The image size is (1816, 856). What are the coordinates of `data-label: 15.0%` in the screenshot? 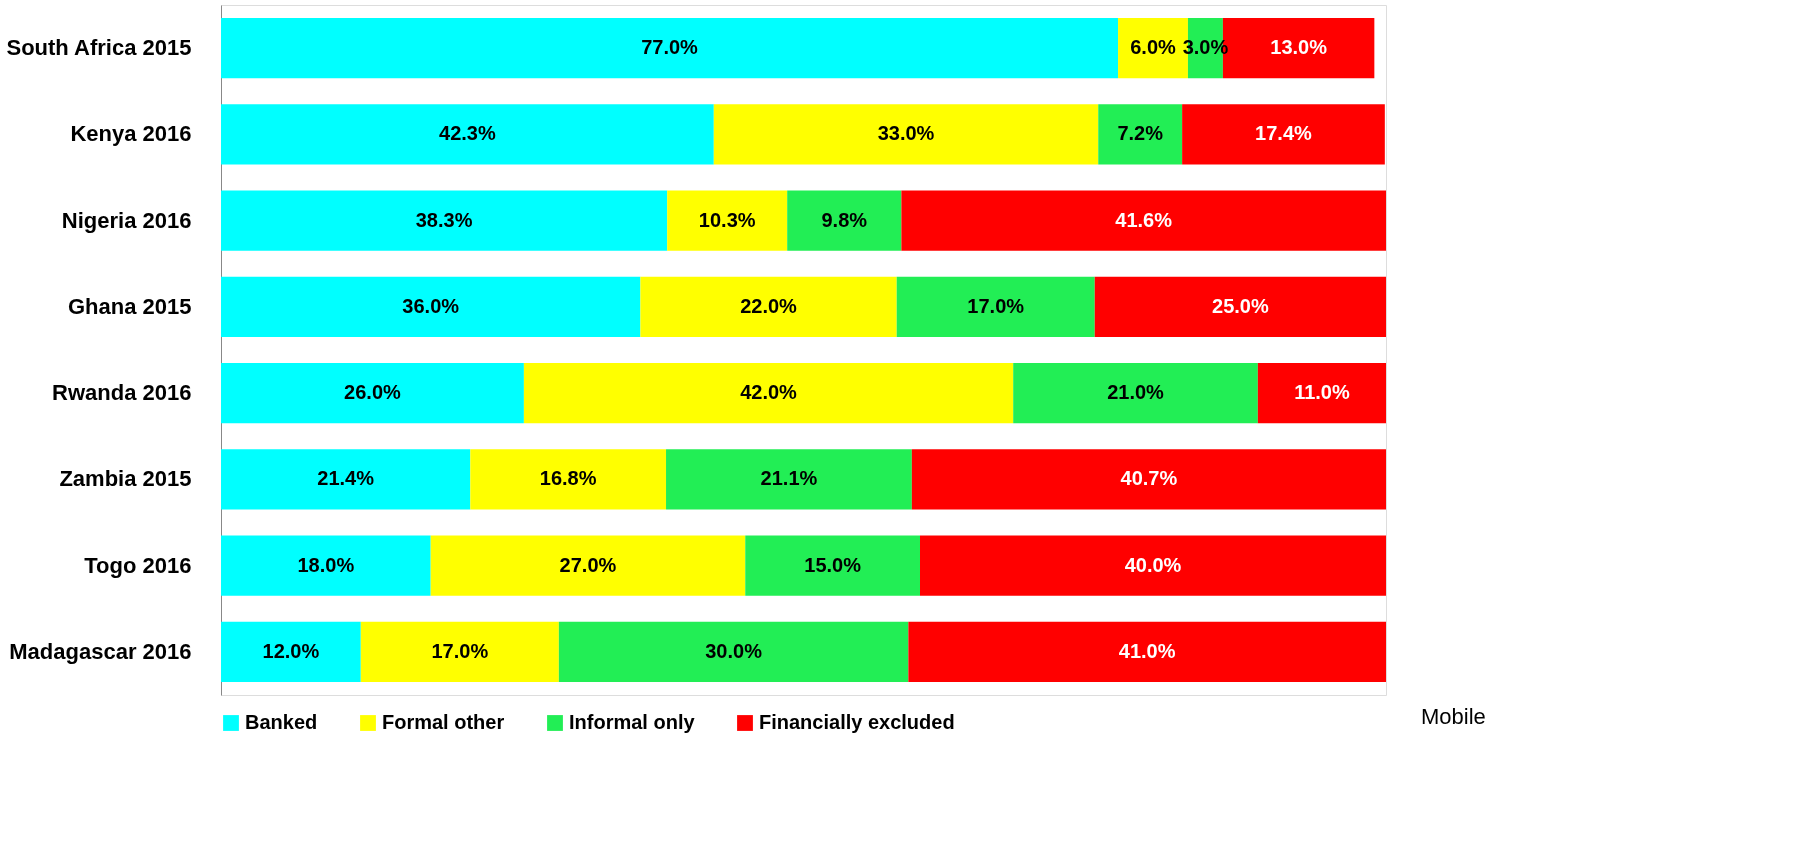 It's located at (833, 564).